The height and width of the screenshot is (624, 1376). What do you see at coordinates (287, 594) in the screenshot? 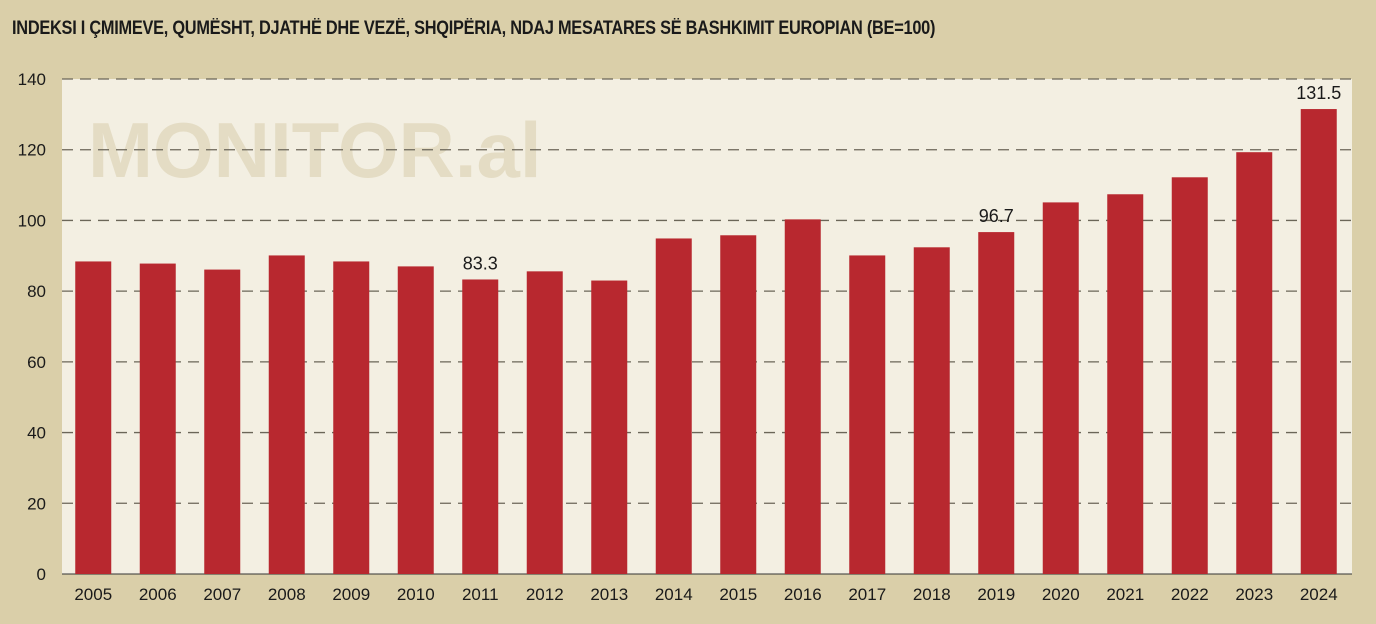
I see `x-tick-label: 2008` at bounding box center [287, 594].